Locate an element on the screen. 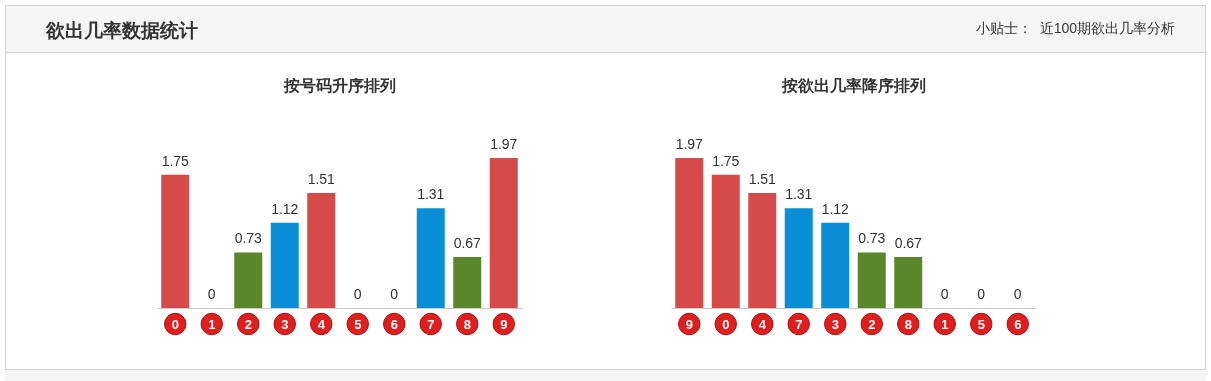 The height and width of the screenshot is (381, 1211). text: 欲出几率数据统计 is located at coordinates (122, 31).